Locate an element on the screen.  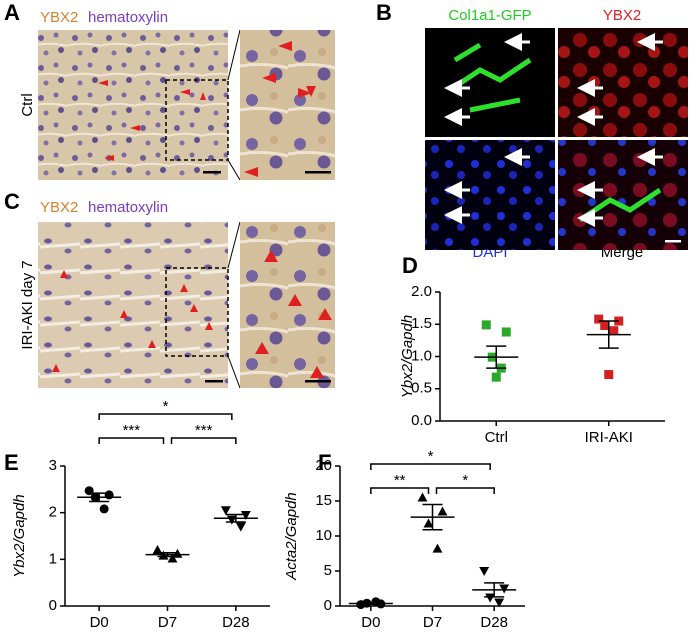
y-tick-label: 0.5 is located at coordinates (421, 388).